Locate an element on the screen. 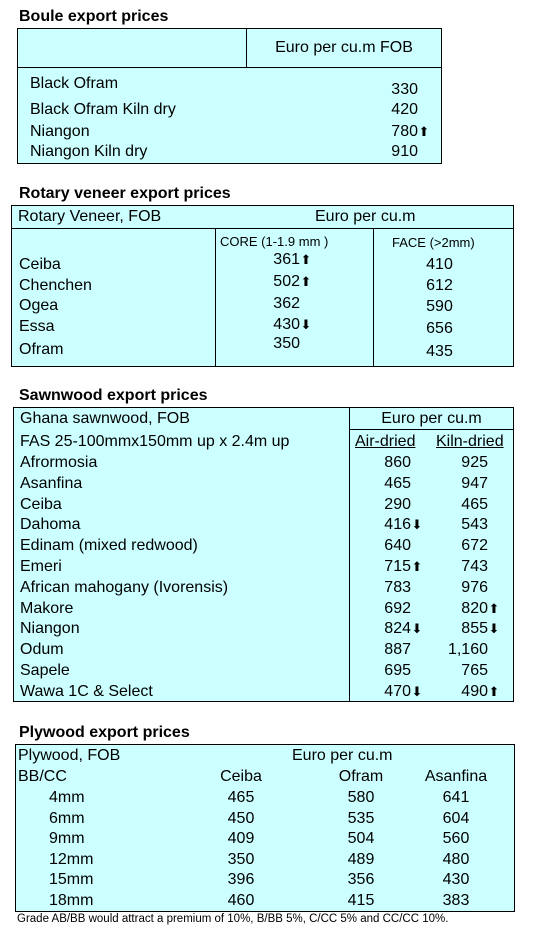 This screenshot has width=538, height=934. sawnwood-row-air: 290 is located at coordinates (397, 504).